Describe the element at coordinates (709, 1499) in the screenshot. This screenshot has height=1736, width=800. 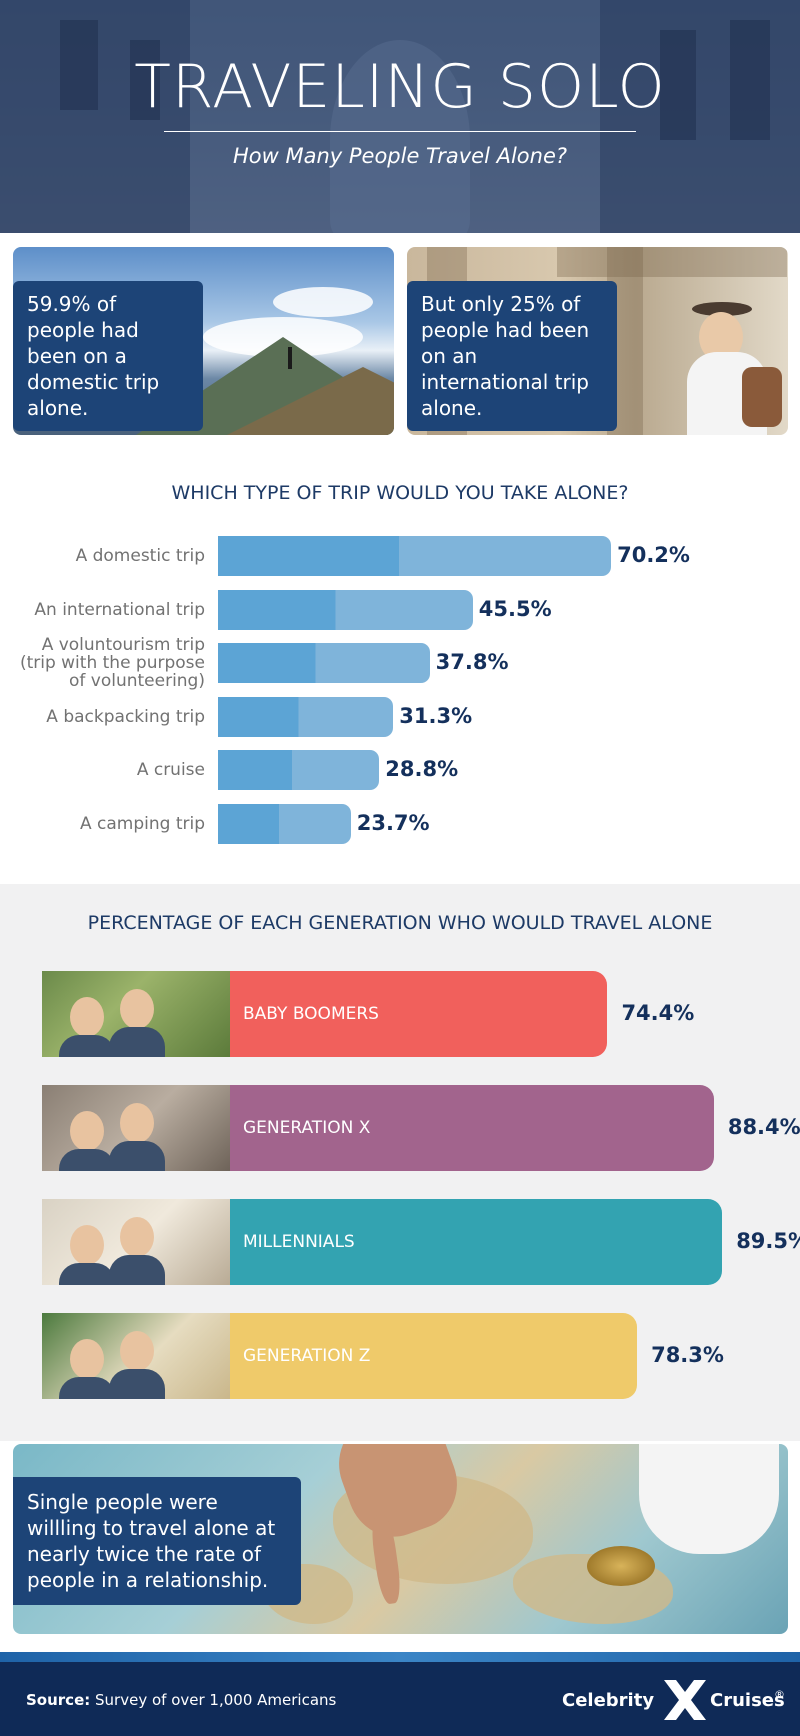
I see `coffee-cup` at that location.